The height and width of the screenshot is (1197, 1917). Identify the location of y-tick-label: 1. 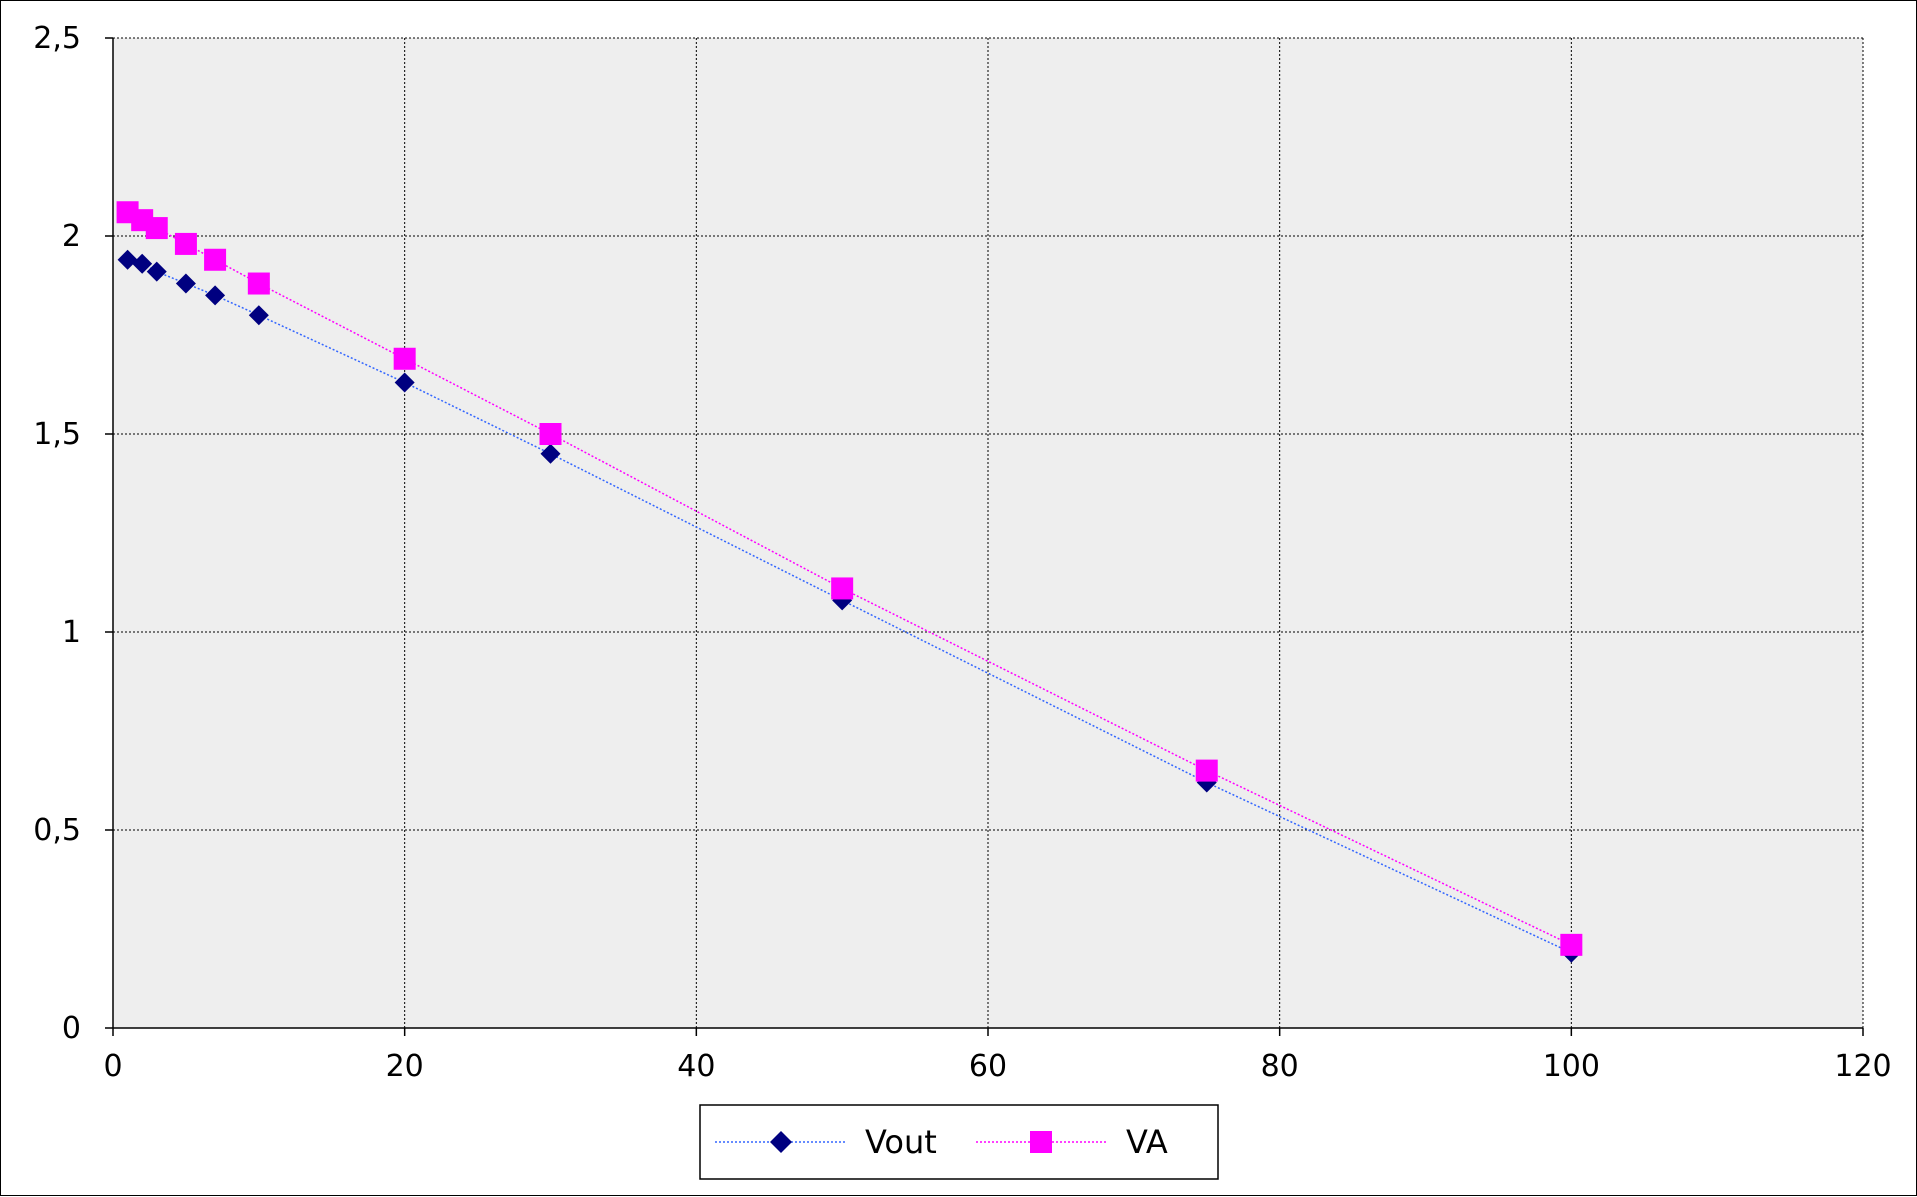
(71, 632).